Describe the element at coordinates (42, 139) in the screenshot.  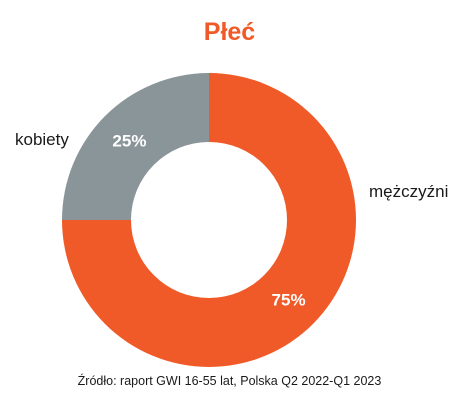
I see `category-label-women: kobiety` at that location.